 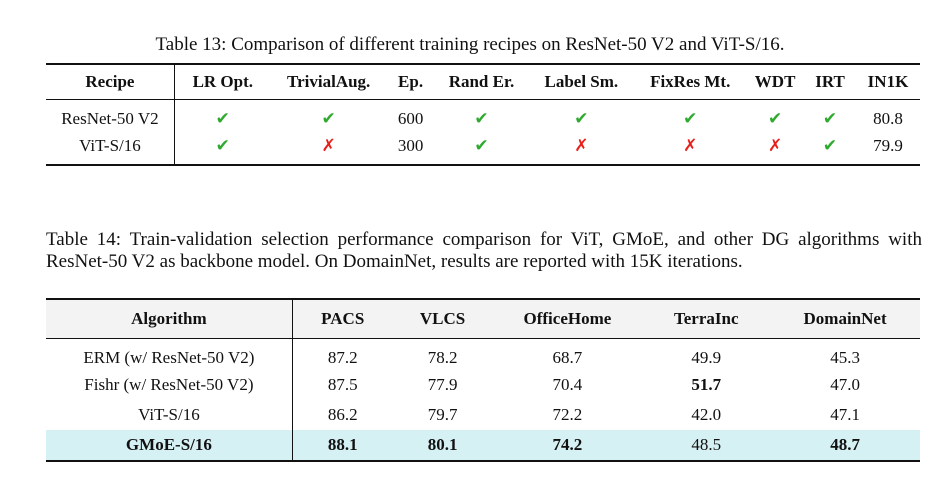 I want to click on table-row: ViT-S/16 86.2 79.7 72.2 42.0 47.1, so click(x=483, y=415).